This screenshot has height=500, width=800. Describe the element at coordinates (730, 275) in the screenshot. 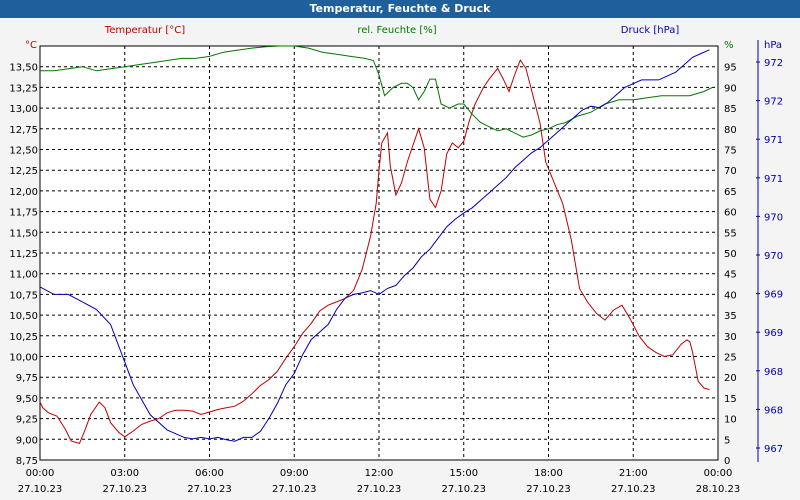

I see `humidity-tick-label: 45` at that location.